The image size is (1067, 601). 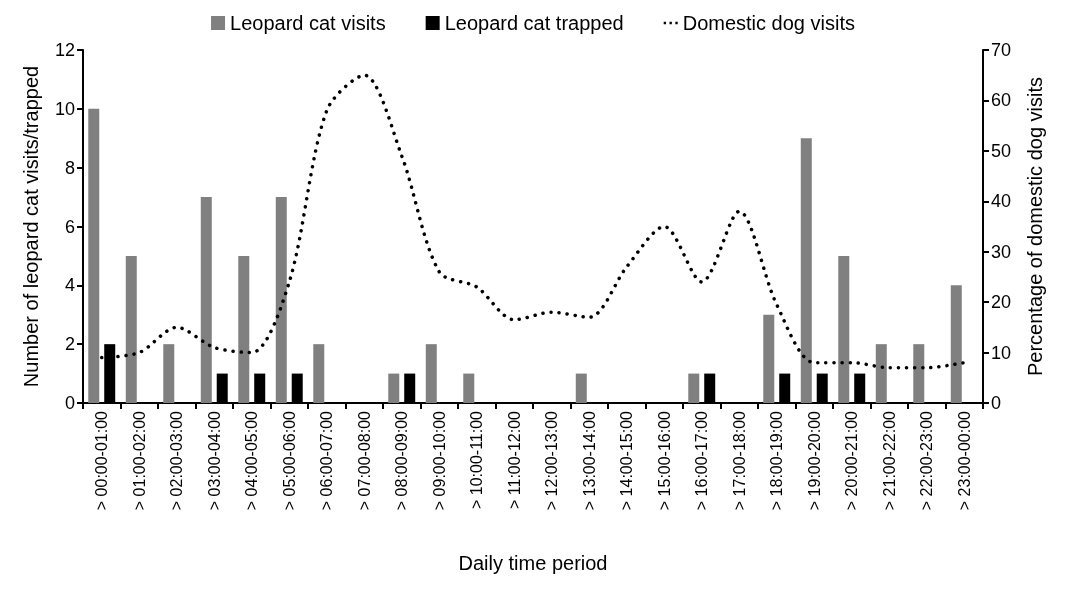 What do you see at coordinates (177, 460) in the screenshot?
I see `x-tick-label: > 02:00-03:00` at bounding box center [177, 460].